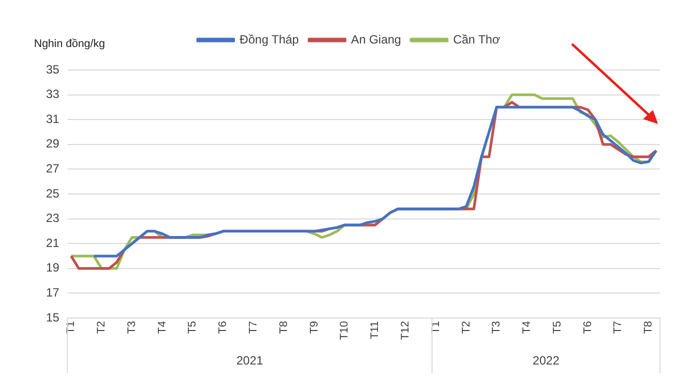  Describe the element at coordinates (405, 330) in the screenshot. I see `x-tick-label: T12` at that location.